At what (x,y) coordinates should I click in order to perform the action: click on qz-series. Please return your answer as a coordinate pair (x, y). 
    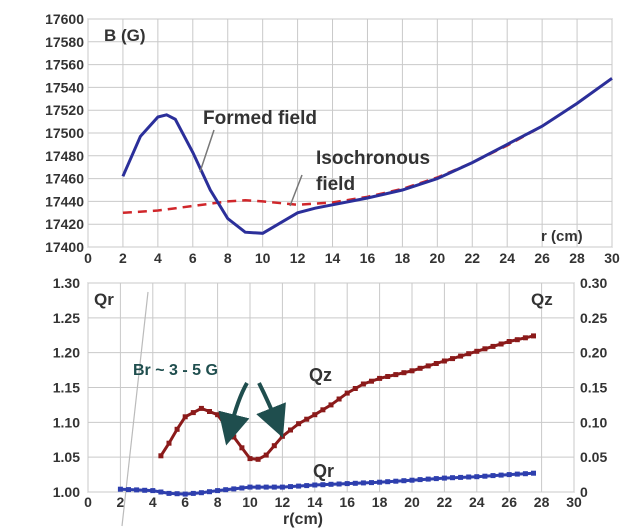
    Looking at the image, I should click on (347, 397).